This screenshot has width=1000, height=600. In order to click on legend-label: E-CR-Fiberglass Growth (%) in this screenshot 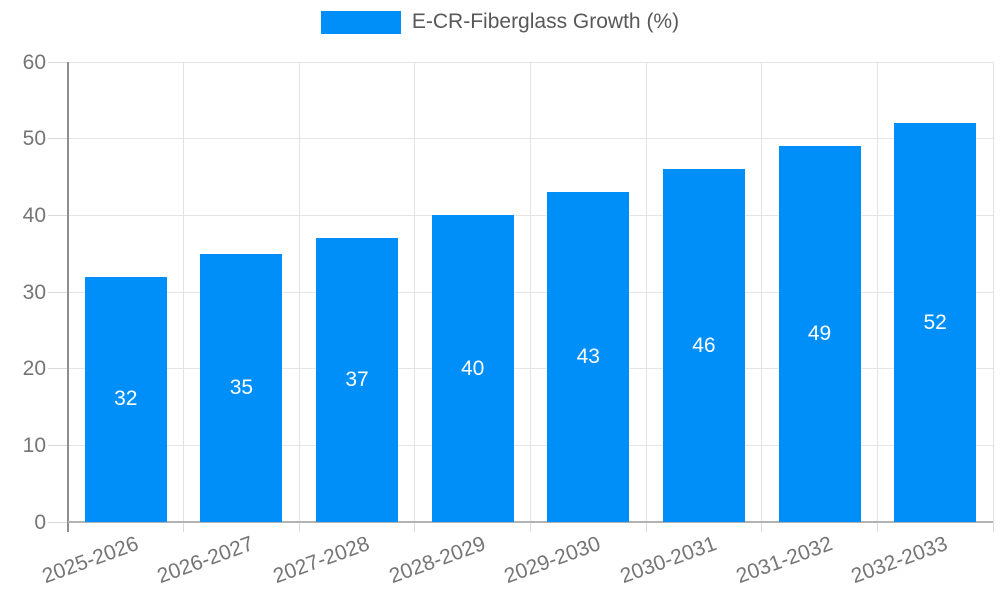, I will do `click(545, 21)`.